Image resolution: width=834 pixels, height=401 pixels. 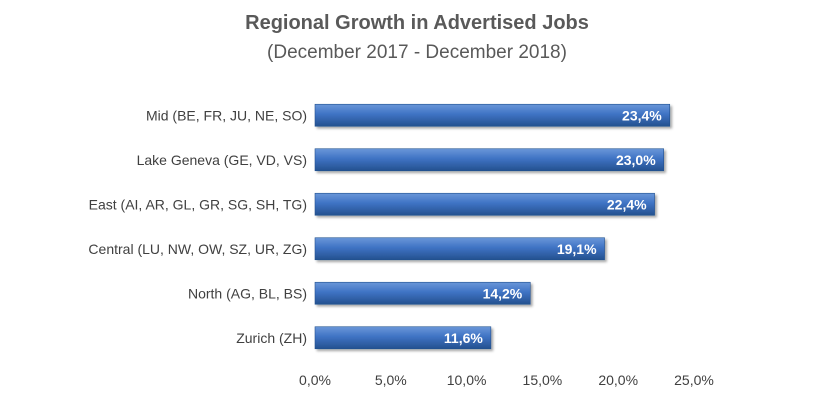 I want to click on x-tick-label: 5,0%, so click(x=391, y=380).